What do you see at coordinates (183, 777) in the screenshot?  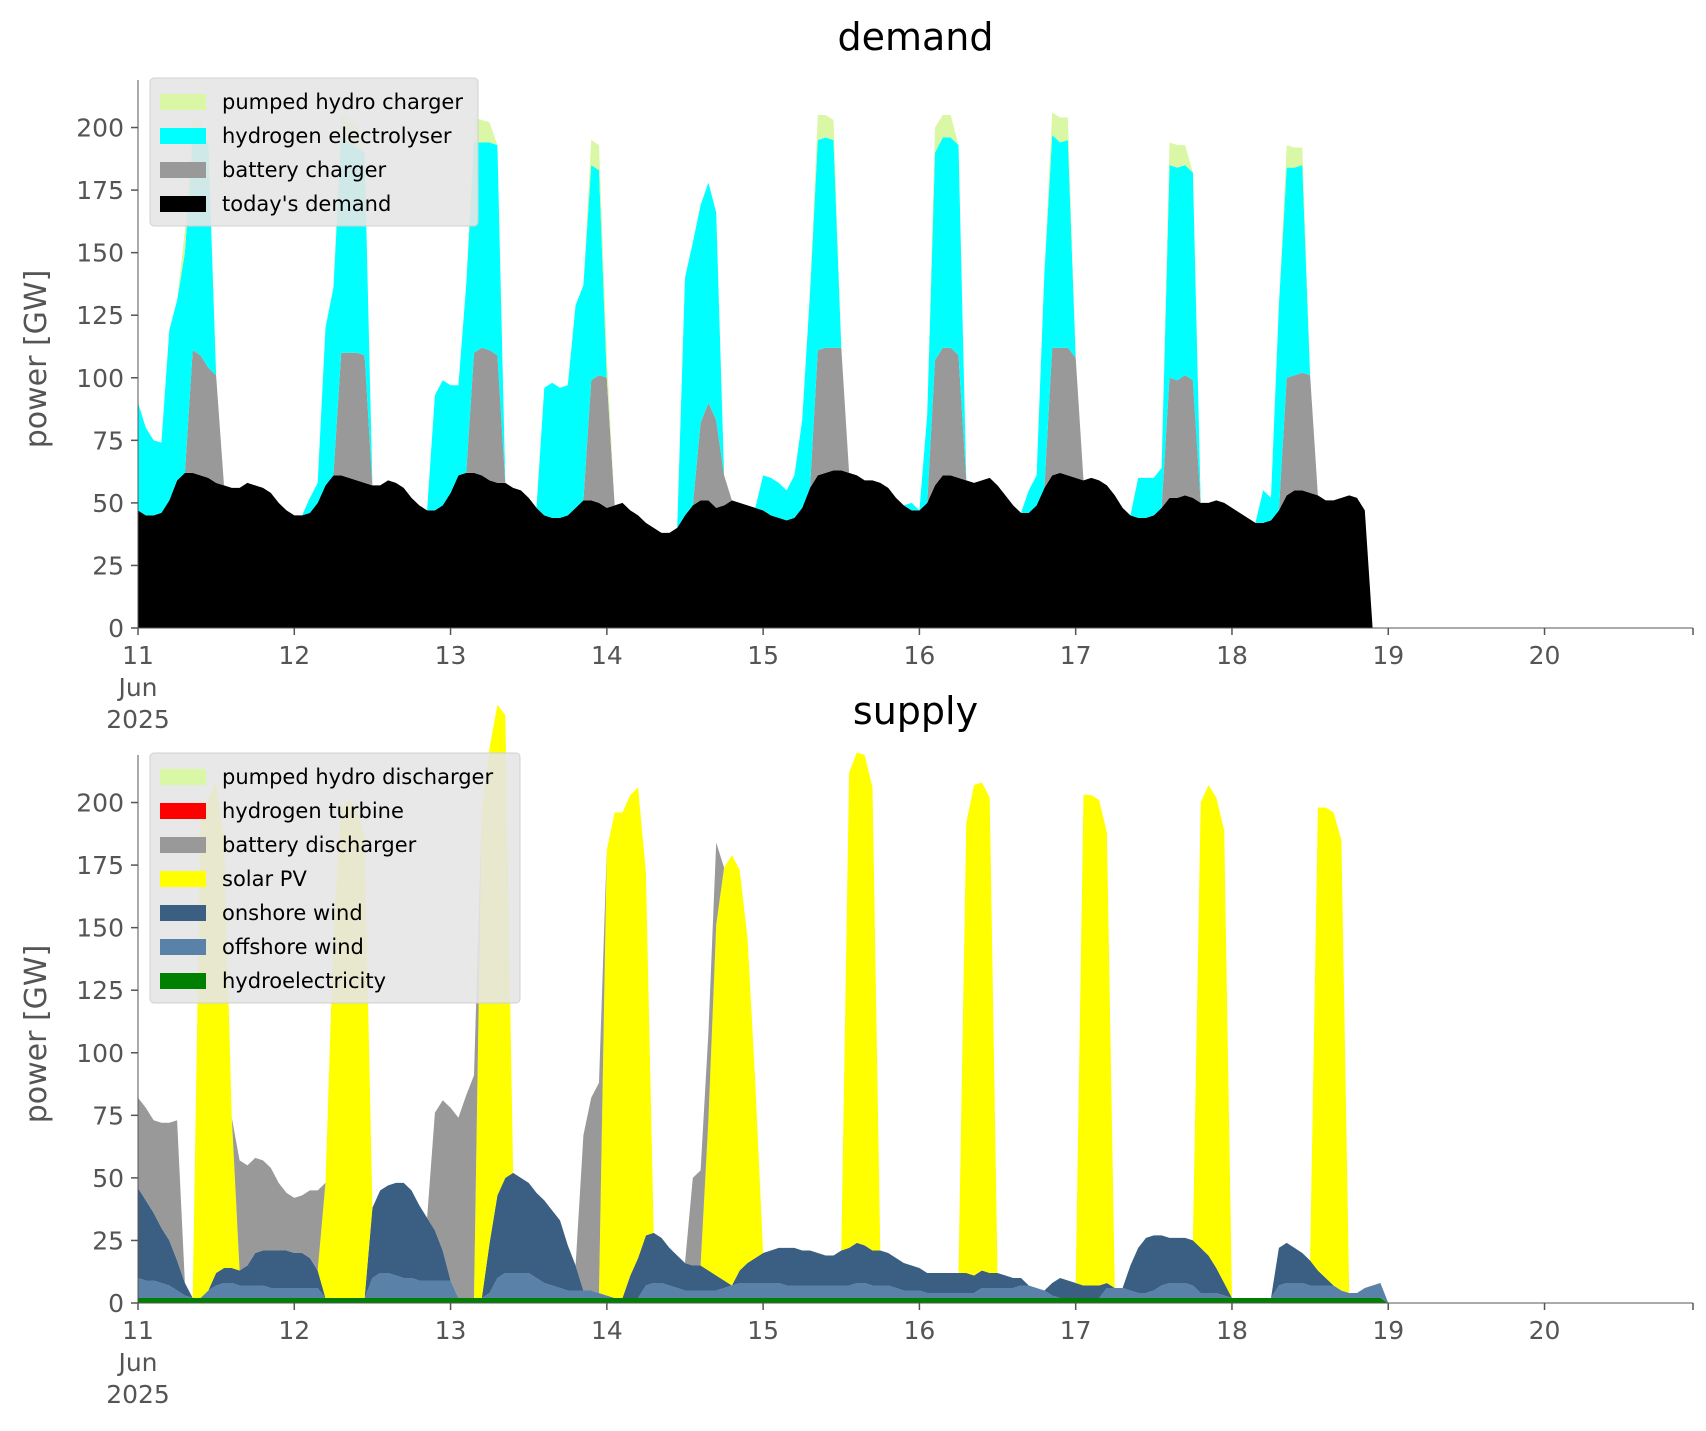 I see `legend-swatch-pumped-hydro-discharger` at bounding box center [183, 777].